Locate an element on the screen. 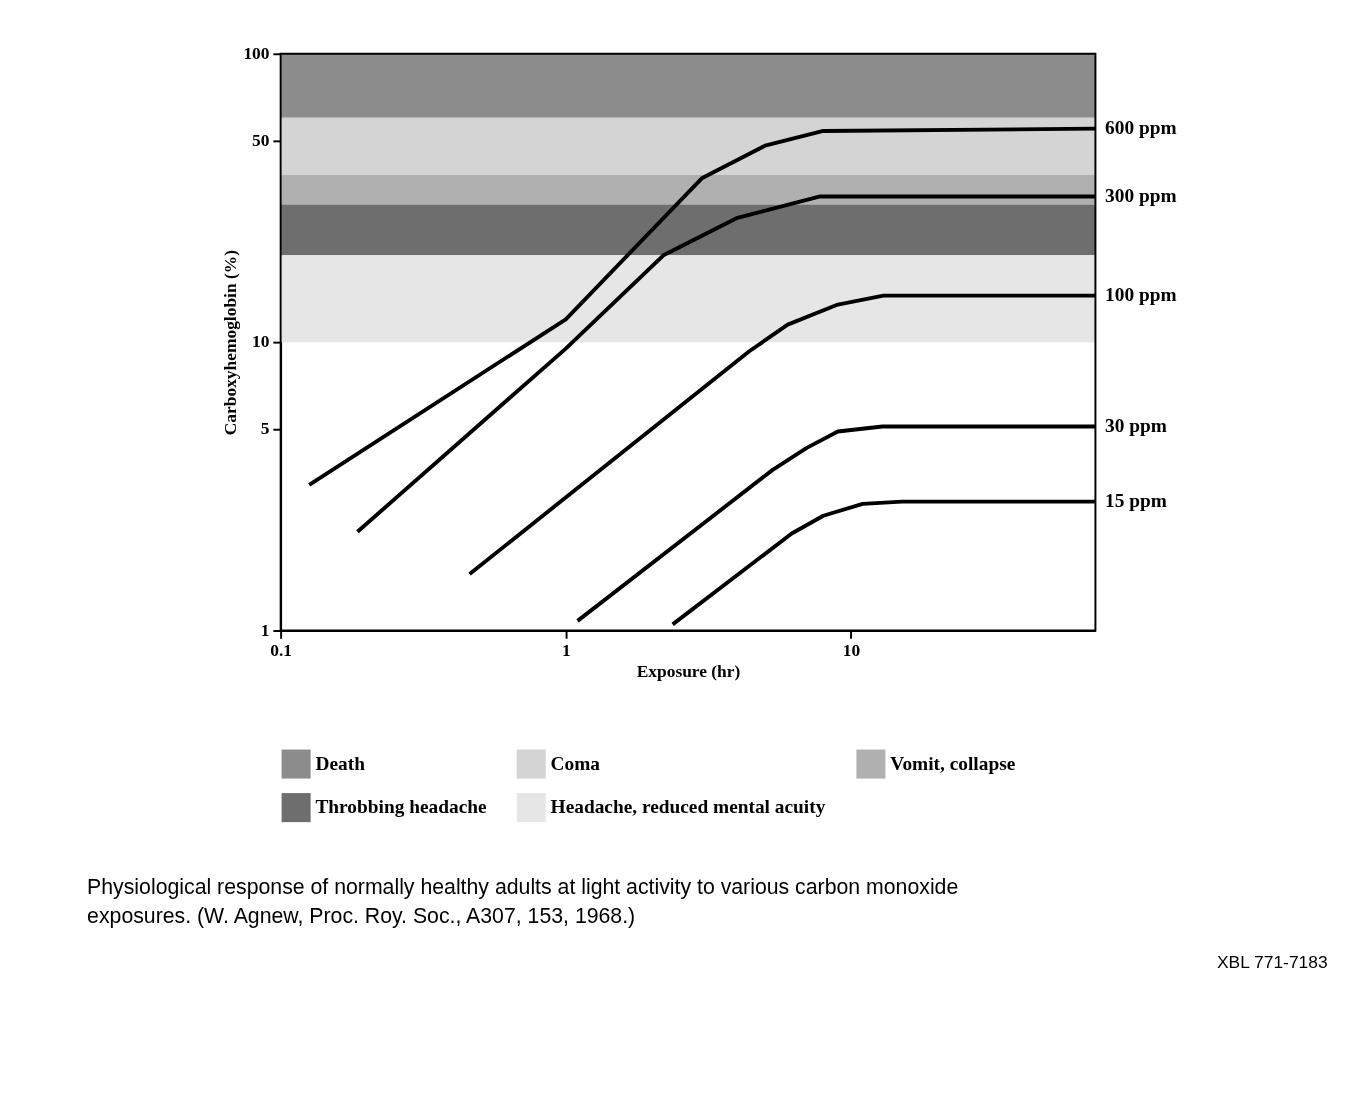 The height and width of the screenshot is (1095, 1347). legend-label: Throbbing headache is located at coordinates (401, 807).